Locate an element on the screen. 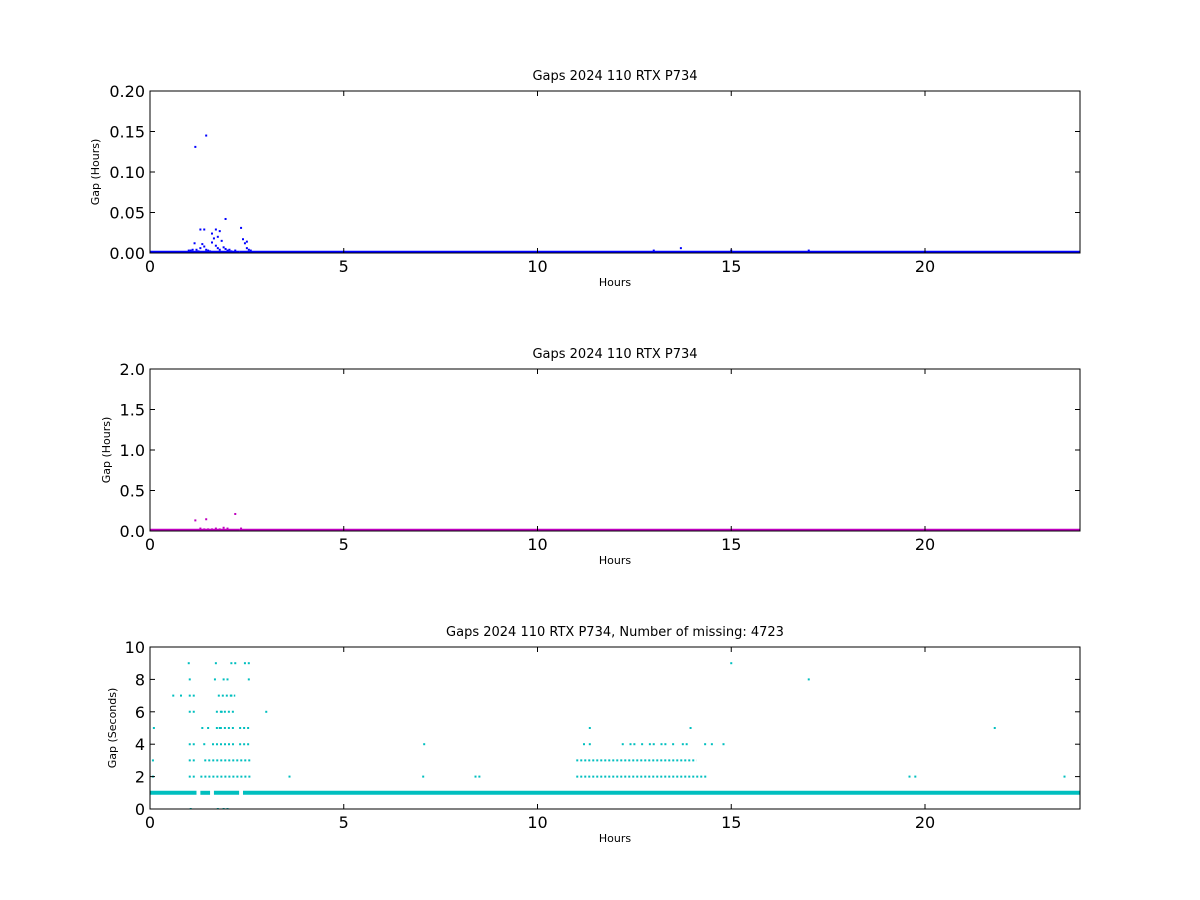  panel-3-xtick-label: 10 is located at coordinates (537, 822).